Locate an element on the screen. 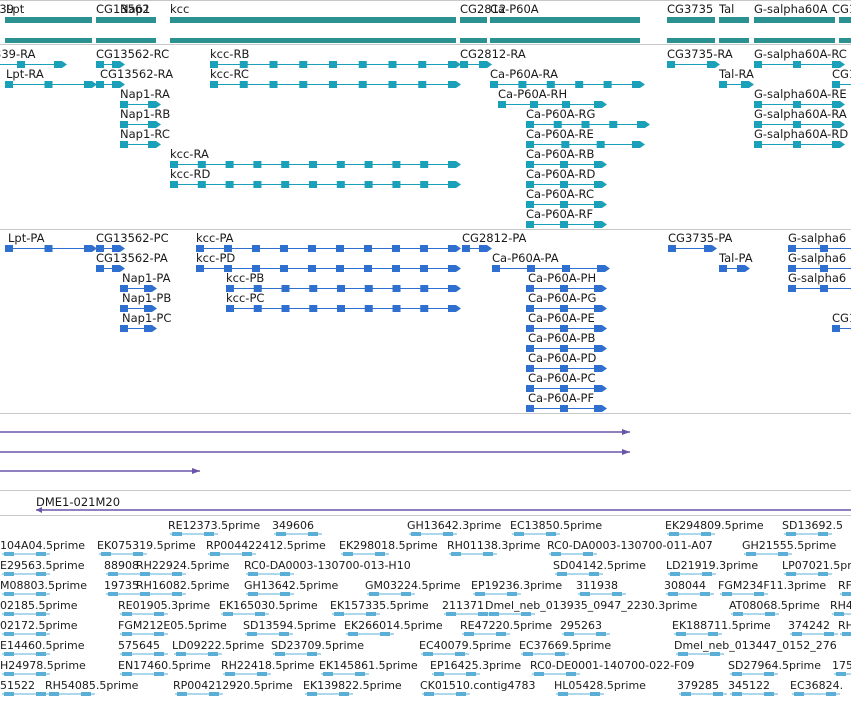 The width and height of the screenshot is (851, 701). protein-feature: Ca-P60A-PH is located at coordinates (566, 281).